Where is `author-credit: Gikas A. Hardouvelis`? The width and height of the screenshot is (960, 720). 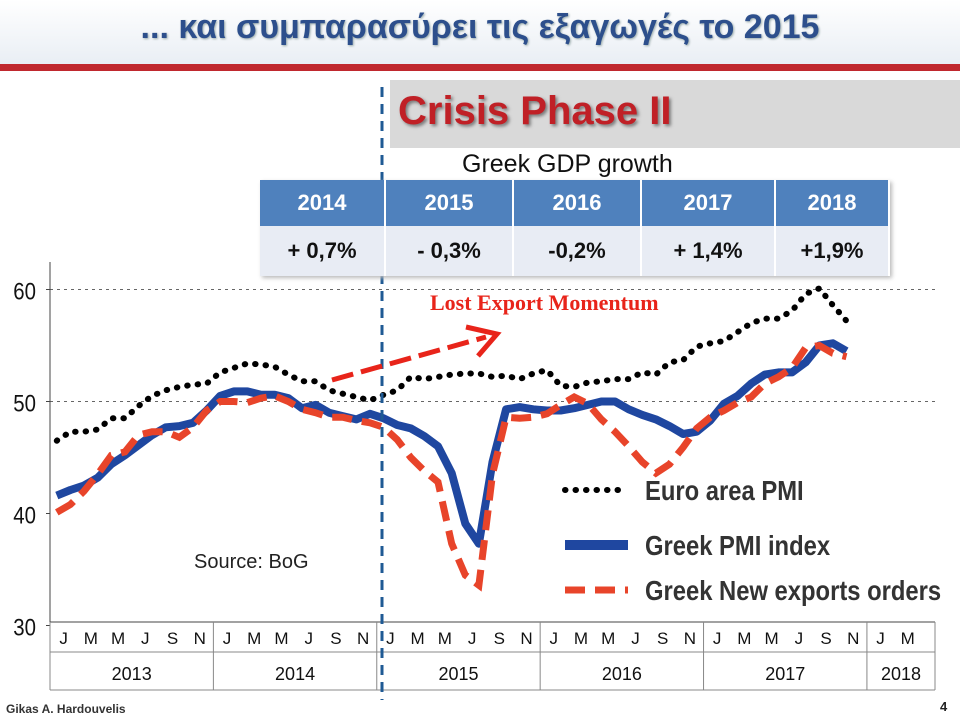 author-credit: Gikas A. Hardouvelis is located at coordinates (66, 709).